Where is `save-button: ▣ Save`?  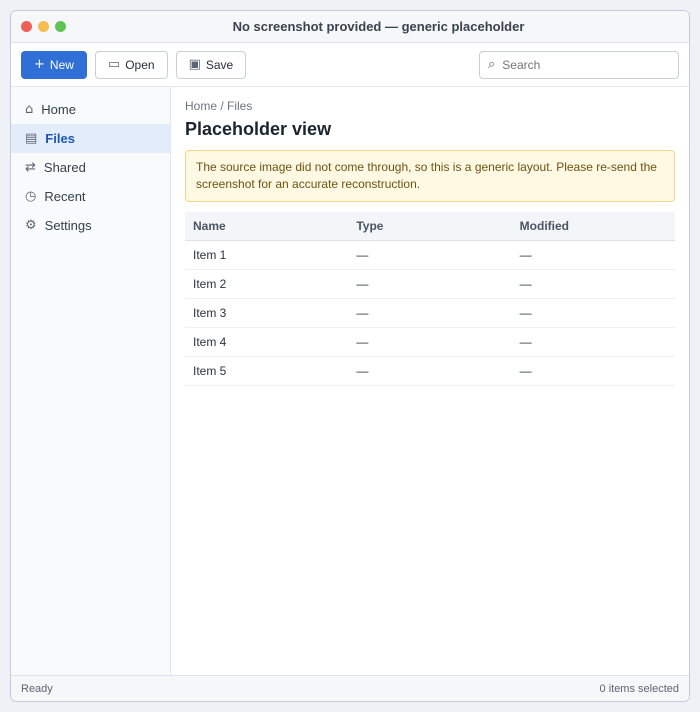 save-button: ▣ Save is located at coordinates (211, 64).